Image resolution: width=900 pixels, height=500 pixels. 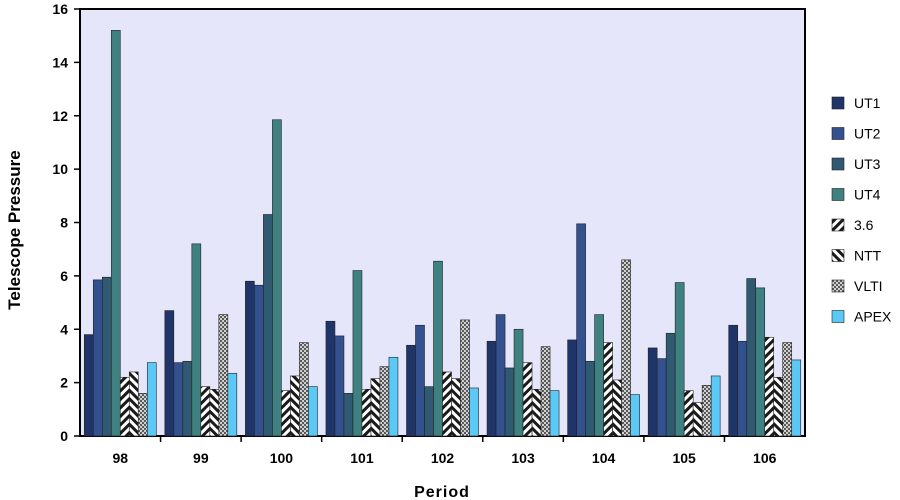 I want to click on x-axis-title: Period, so click(x=442, y=492).